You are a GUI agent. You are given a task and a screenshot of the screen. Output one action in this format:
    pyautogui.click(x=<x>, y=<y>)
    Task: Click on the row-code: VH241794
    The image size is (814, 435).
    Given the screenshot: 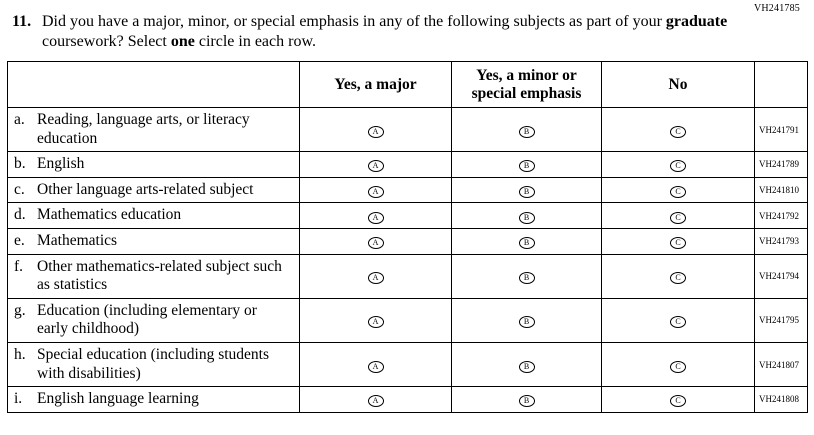 What is the action you would take?
    pyautogui.click(x=781, y=276)
    